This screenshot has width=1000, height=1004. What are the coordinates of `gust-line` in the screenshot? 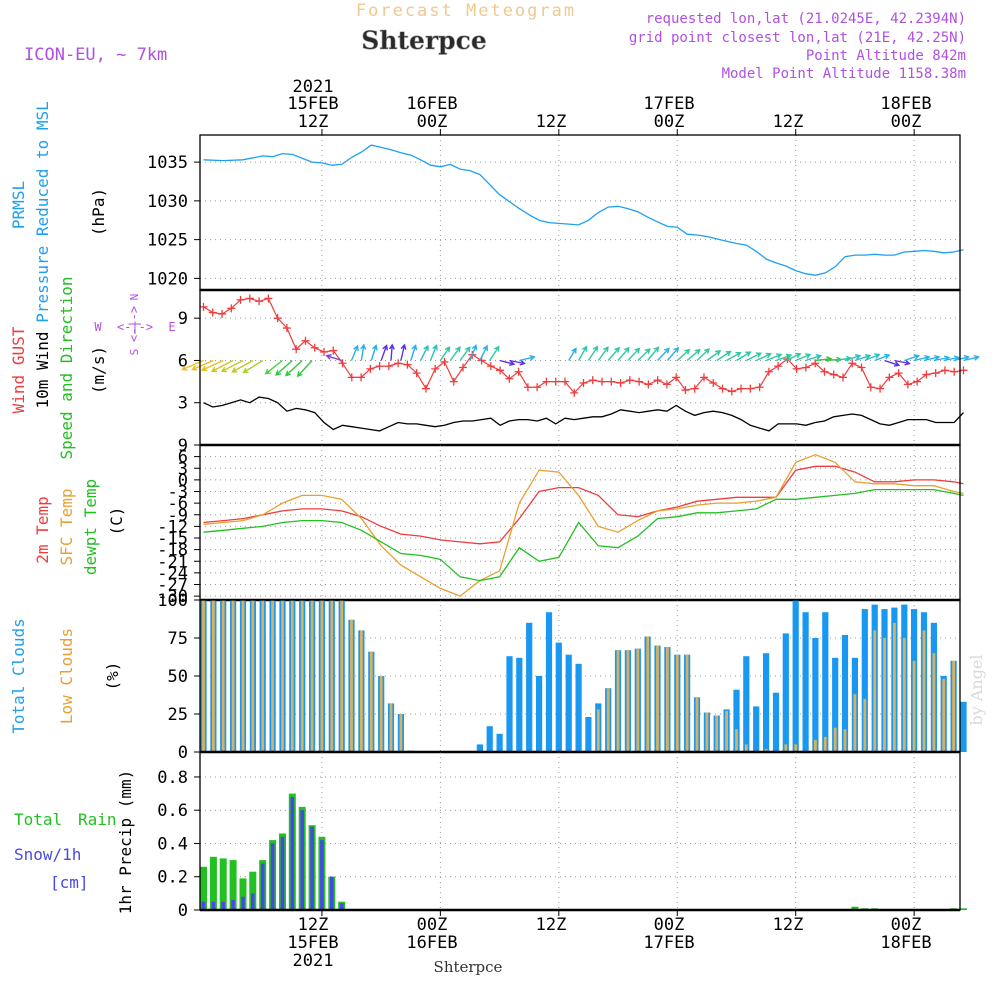 It's located at (583, 345).